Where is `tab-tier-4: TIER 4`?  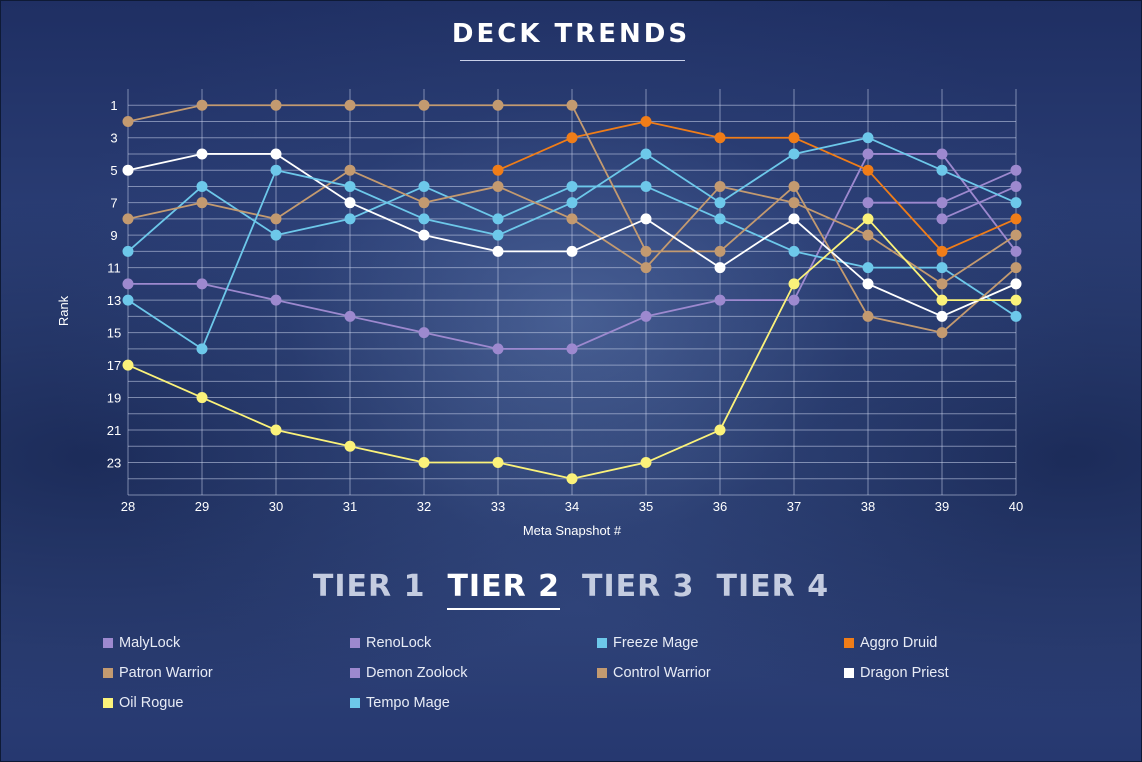 tab-tier-4: TIER 4 is located at coordinates (773, 586).